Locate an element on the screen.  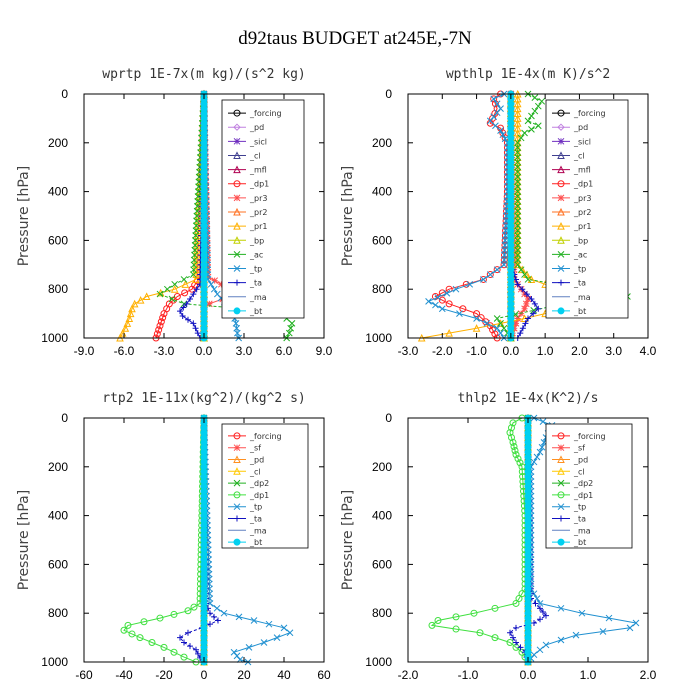
legend-entry: _forcing is located at coordinates (579, 113).